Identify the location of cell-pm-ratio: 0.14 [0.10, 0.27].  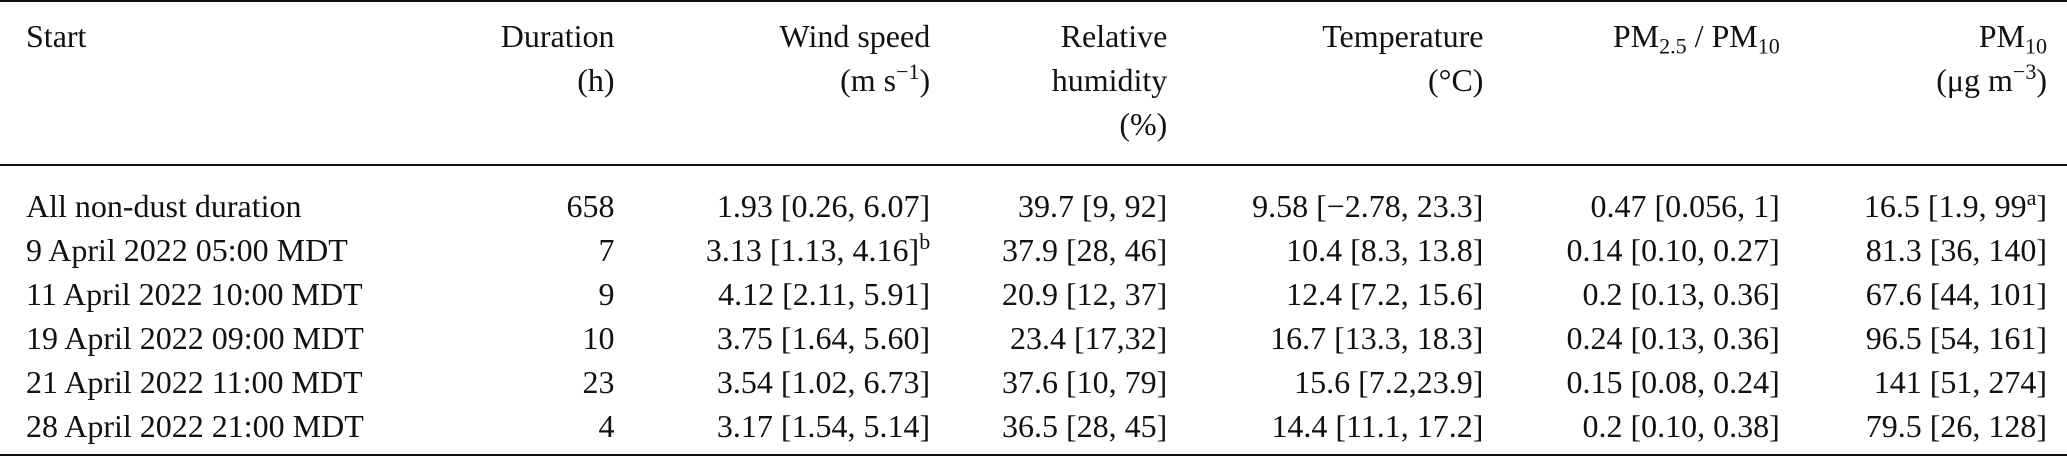
(1673, 250).